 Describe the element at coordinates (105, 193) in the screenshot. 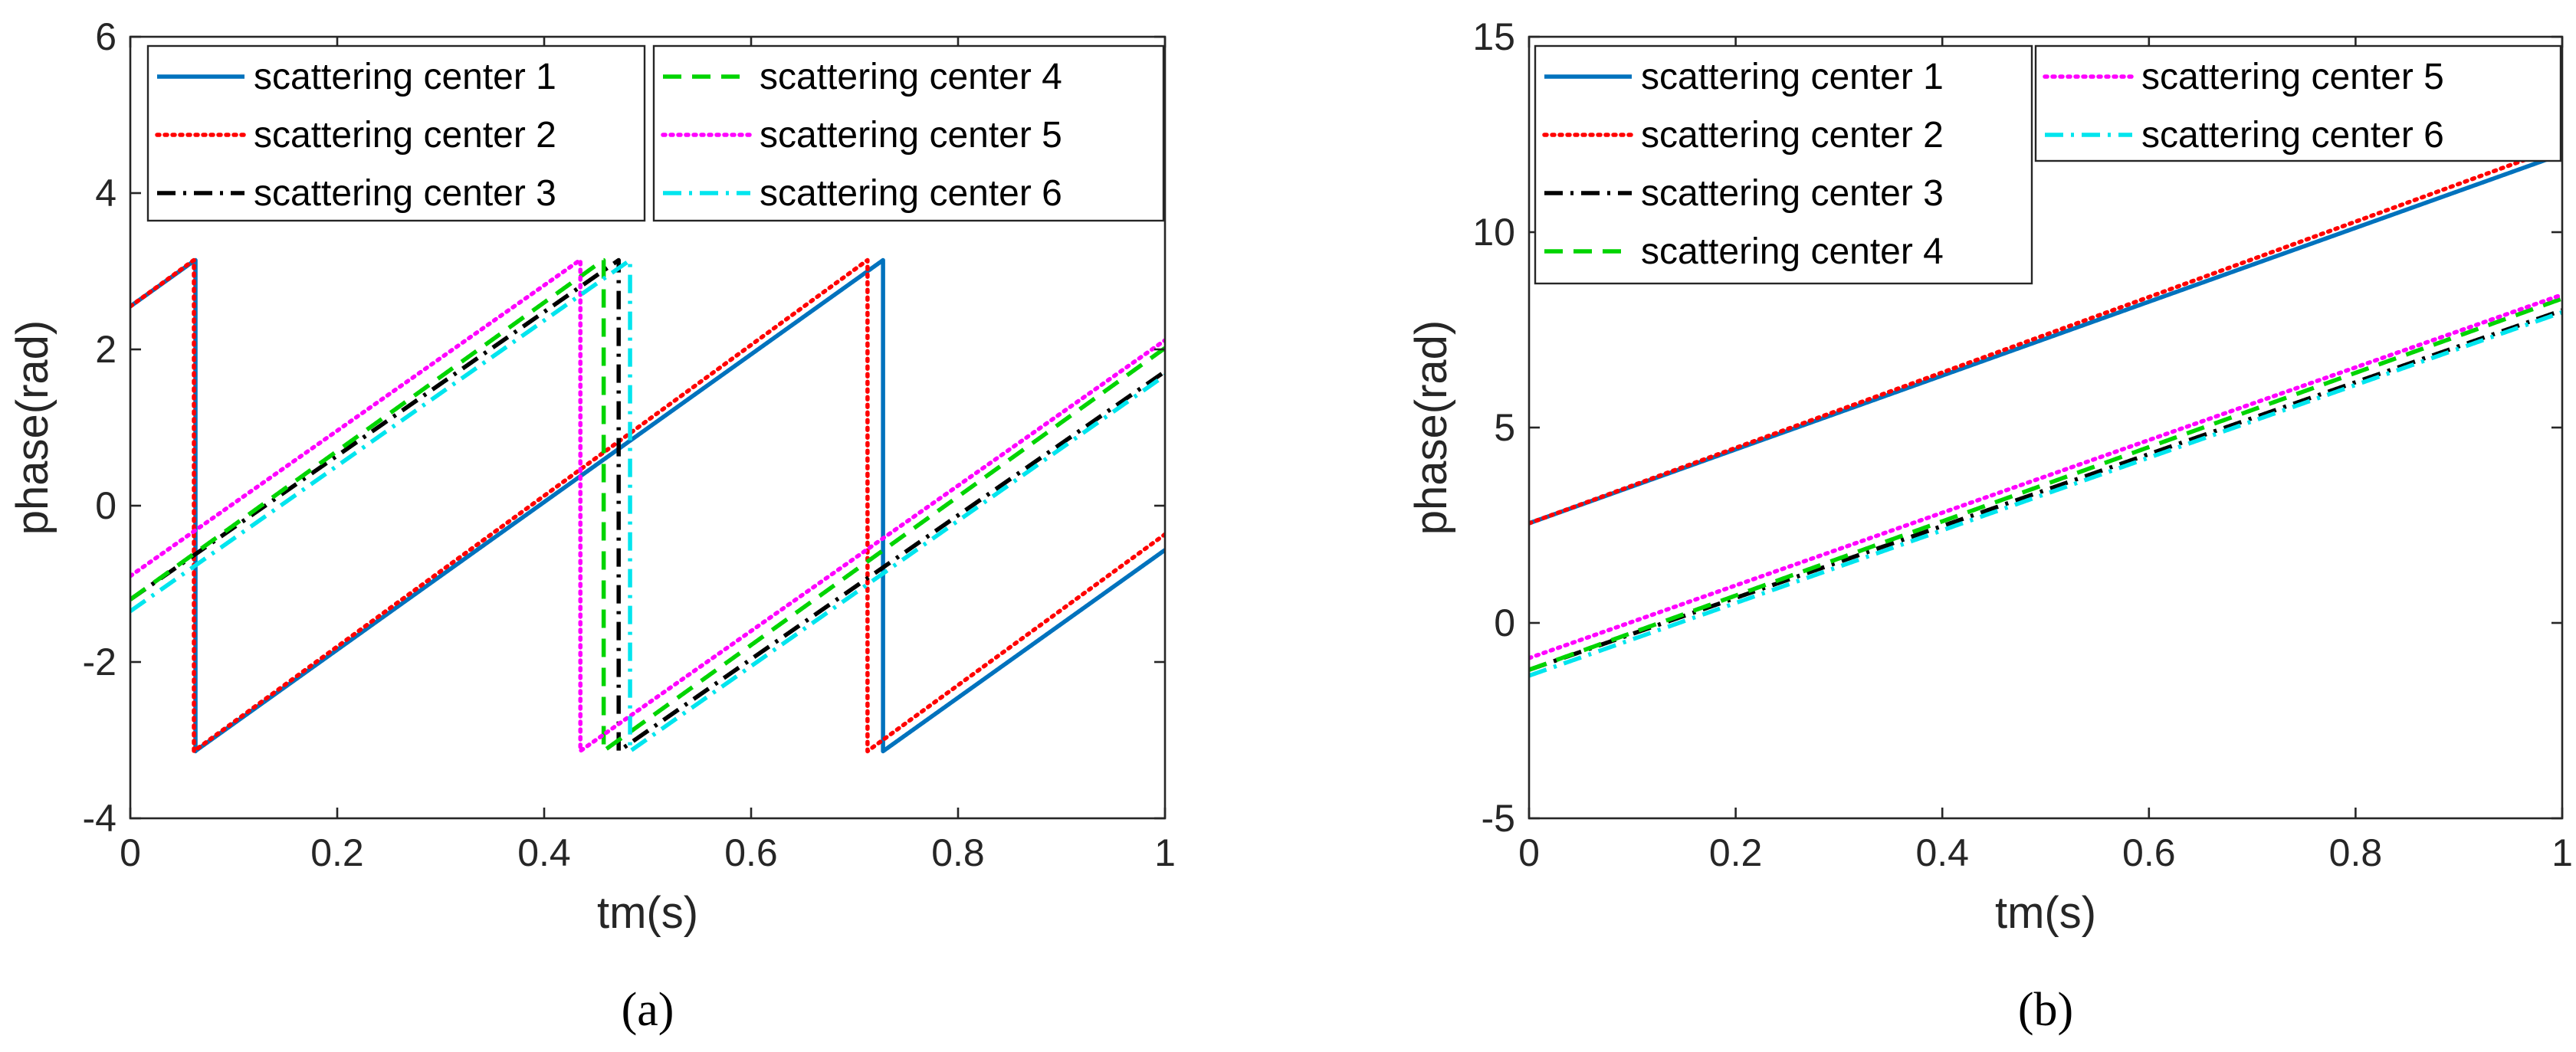

I see `y-tick-label: 4` at that location.